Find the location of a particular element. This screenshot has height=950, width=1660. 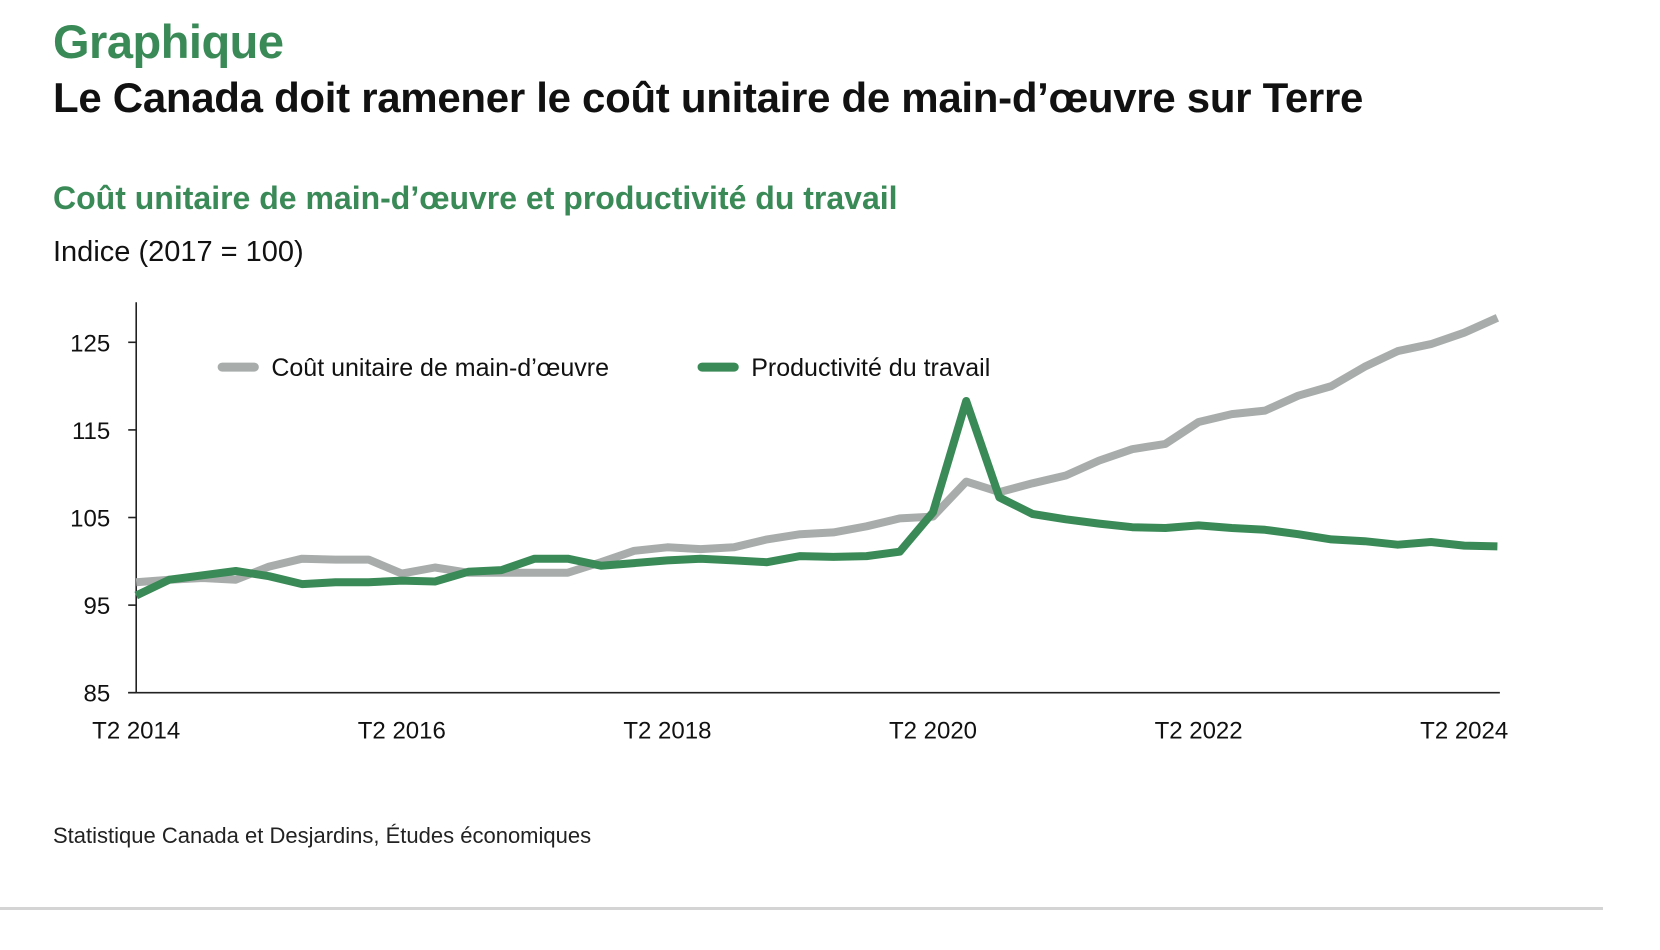

x-tick-label: T2 2016 is located at coordinates (402, 731).